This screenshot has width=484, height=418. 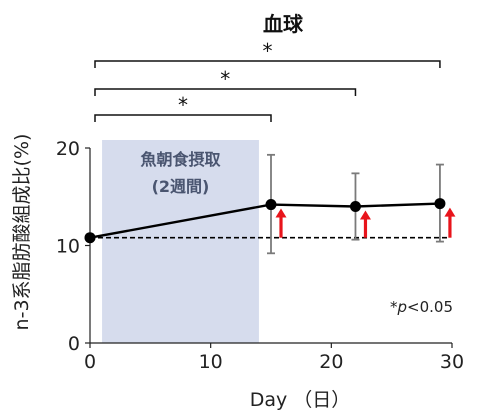 I want to click on y-axis-label: n-3系脂肪酸組成比(%), so click(x=22, y=232).